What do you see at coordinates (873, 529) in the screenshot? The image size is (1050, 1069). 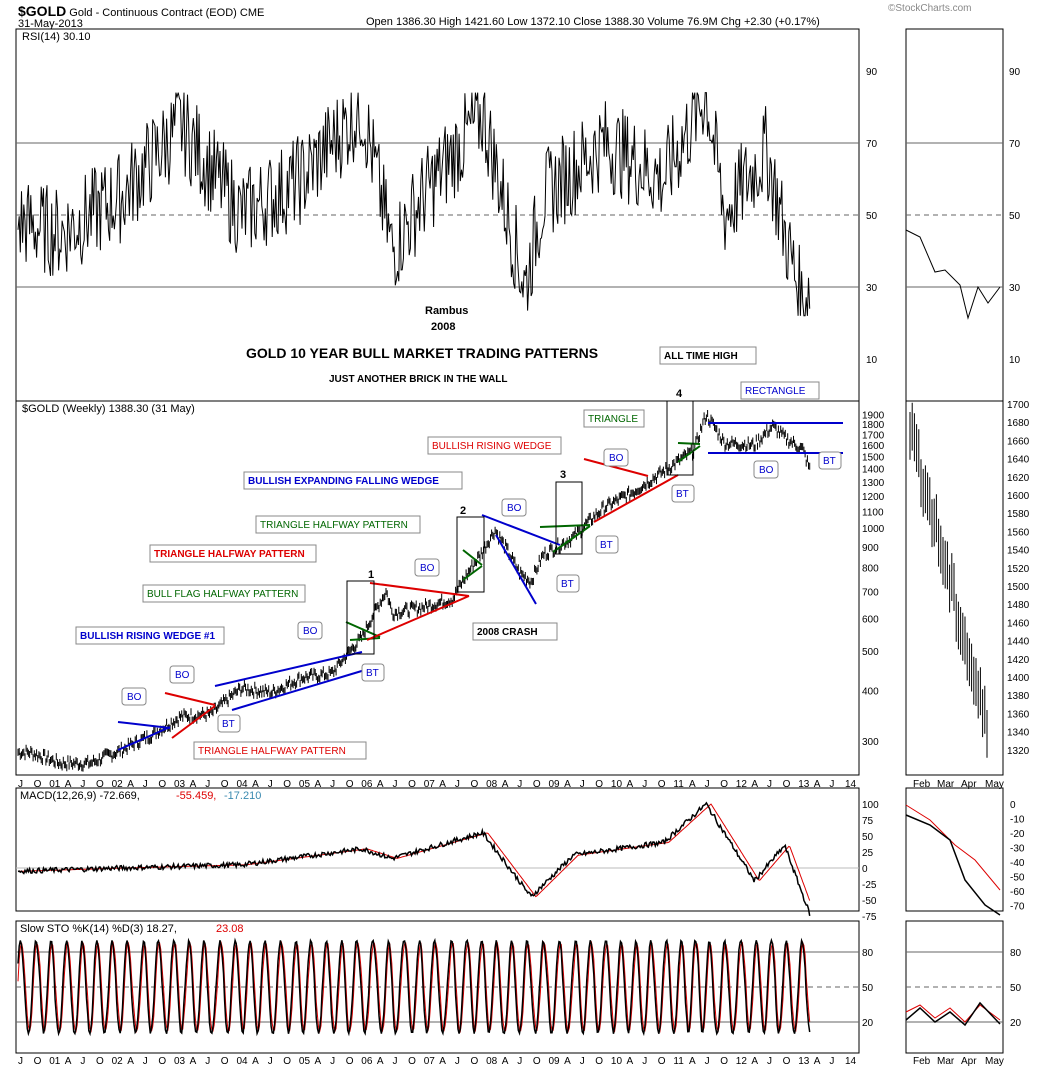 I see `price-tick-label: 1000` at bounding box center [873, 529].